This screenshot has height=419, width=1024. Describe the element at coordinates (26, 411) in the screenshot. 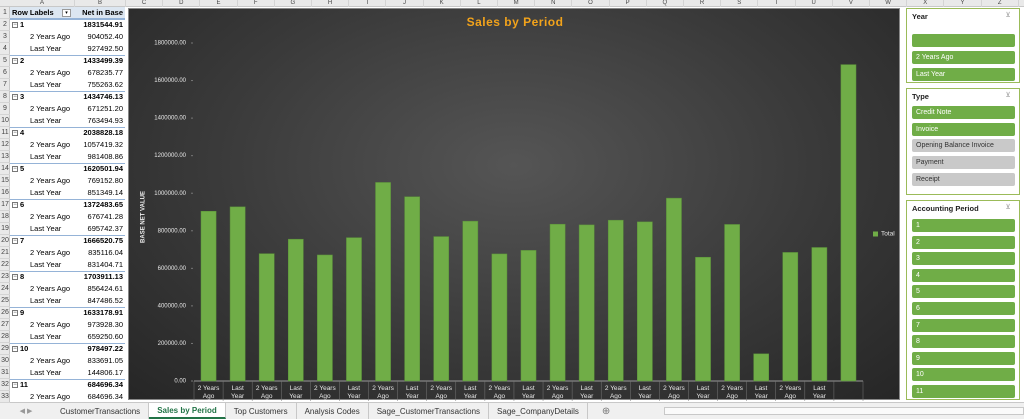

I see `tab-navigation: ◀ ▶` at that location.